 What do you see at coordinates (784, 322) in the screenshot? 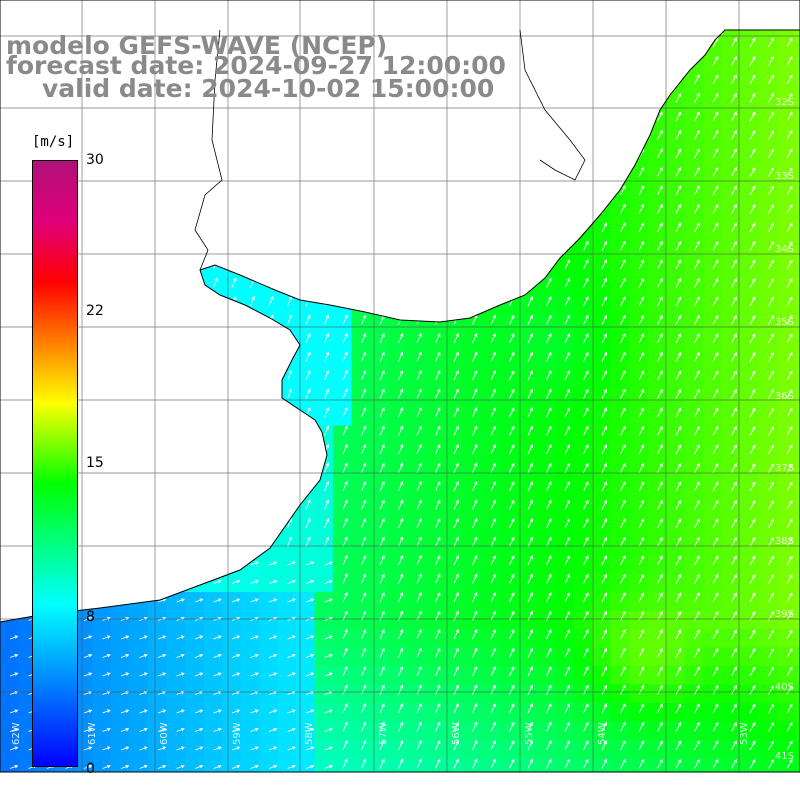
I see `lat-label: 35S` at bounding box center [784, 322].